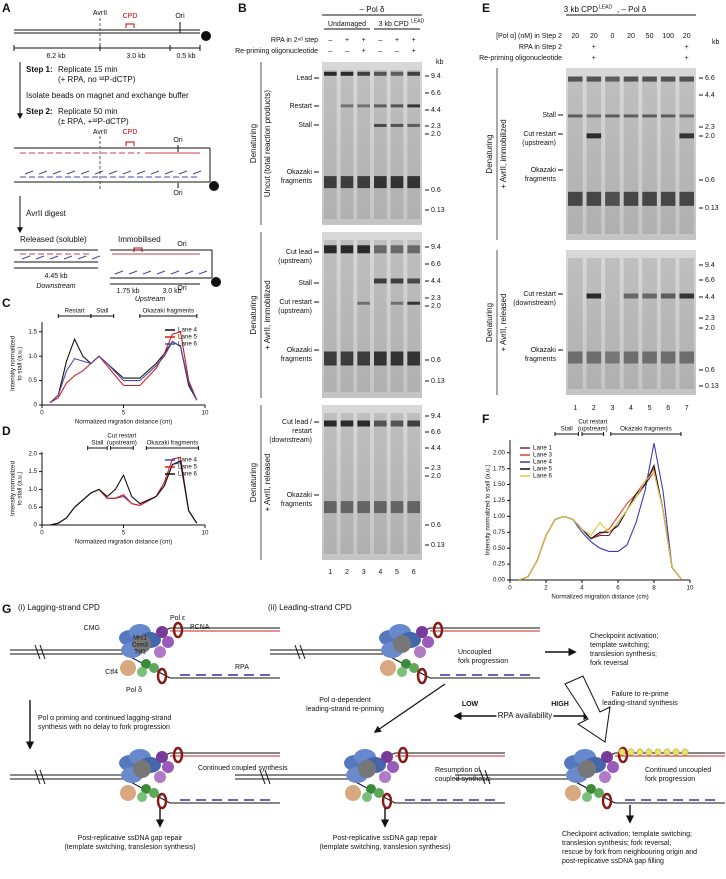 The image size is (726, 879). I want to click on y-tick-label: 0, so click(36, 405).